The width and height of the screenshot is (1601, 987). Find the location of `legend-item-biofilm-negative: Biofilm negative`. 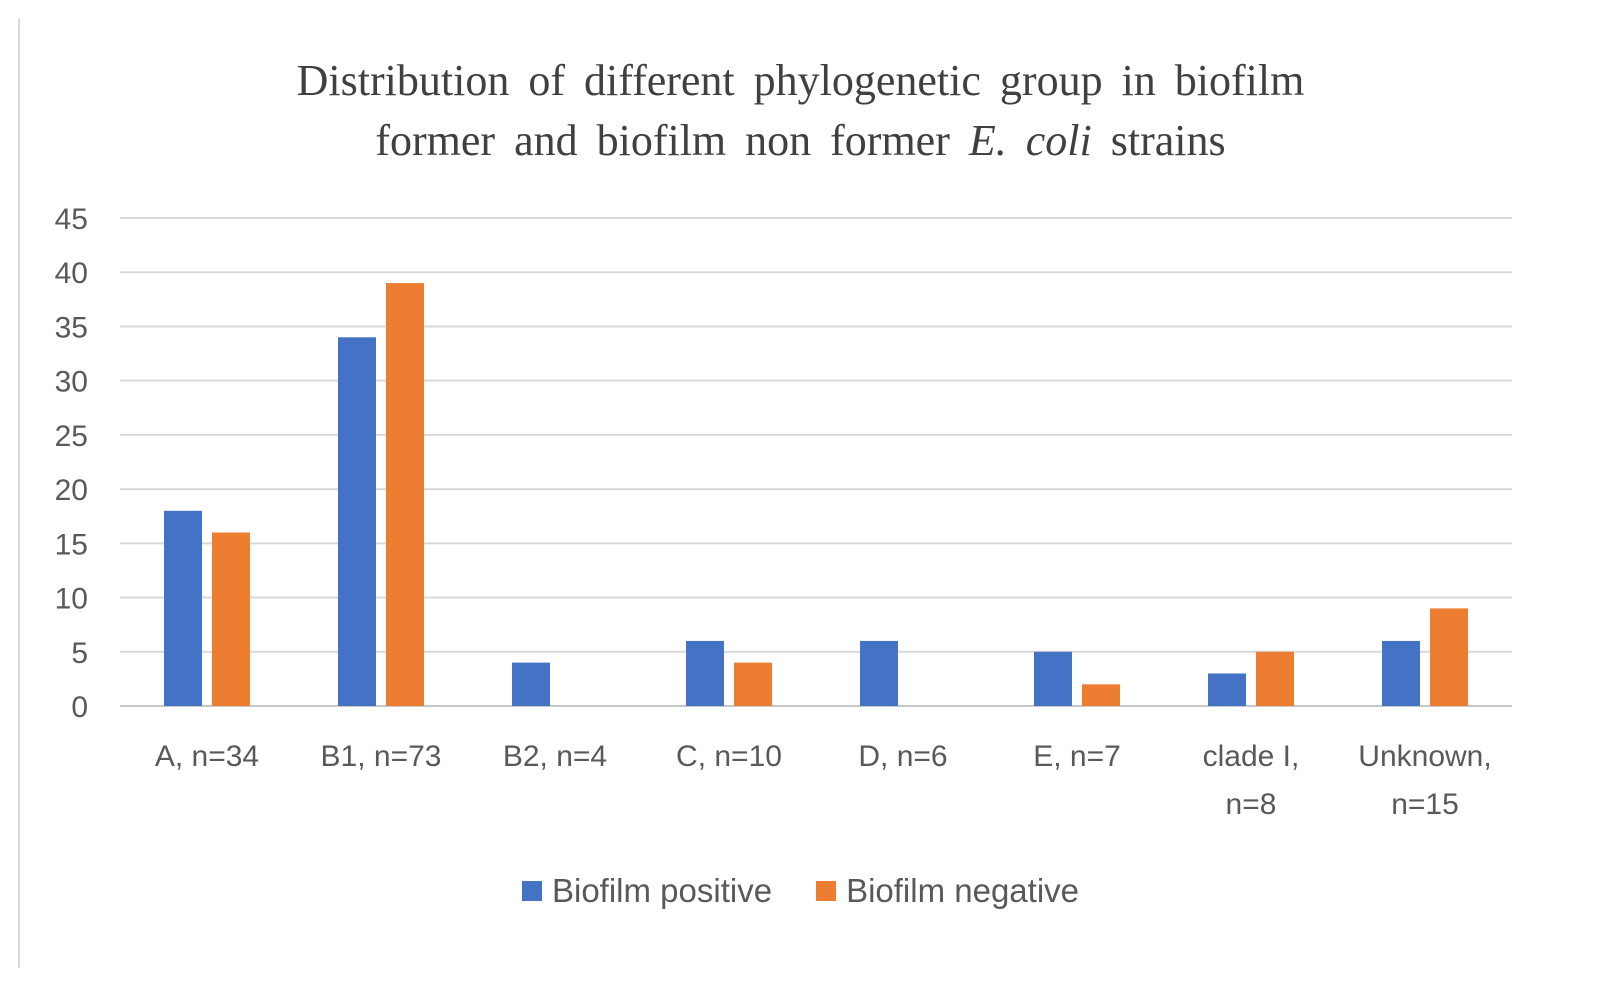

legend-item-biofilm-negative: Biofilm negative is located at coordinates (947, 891).